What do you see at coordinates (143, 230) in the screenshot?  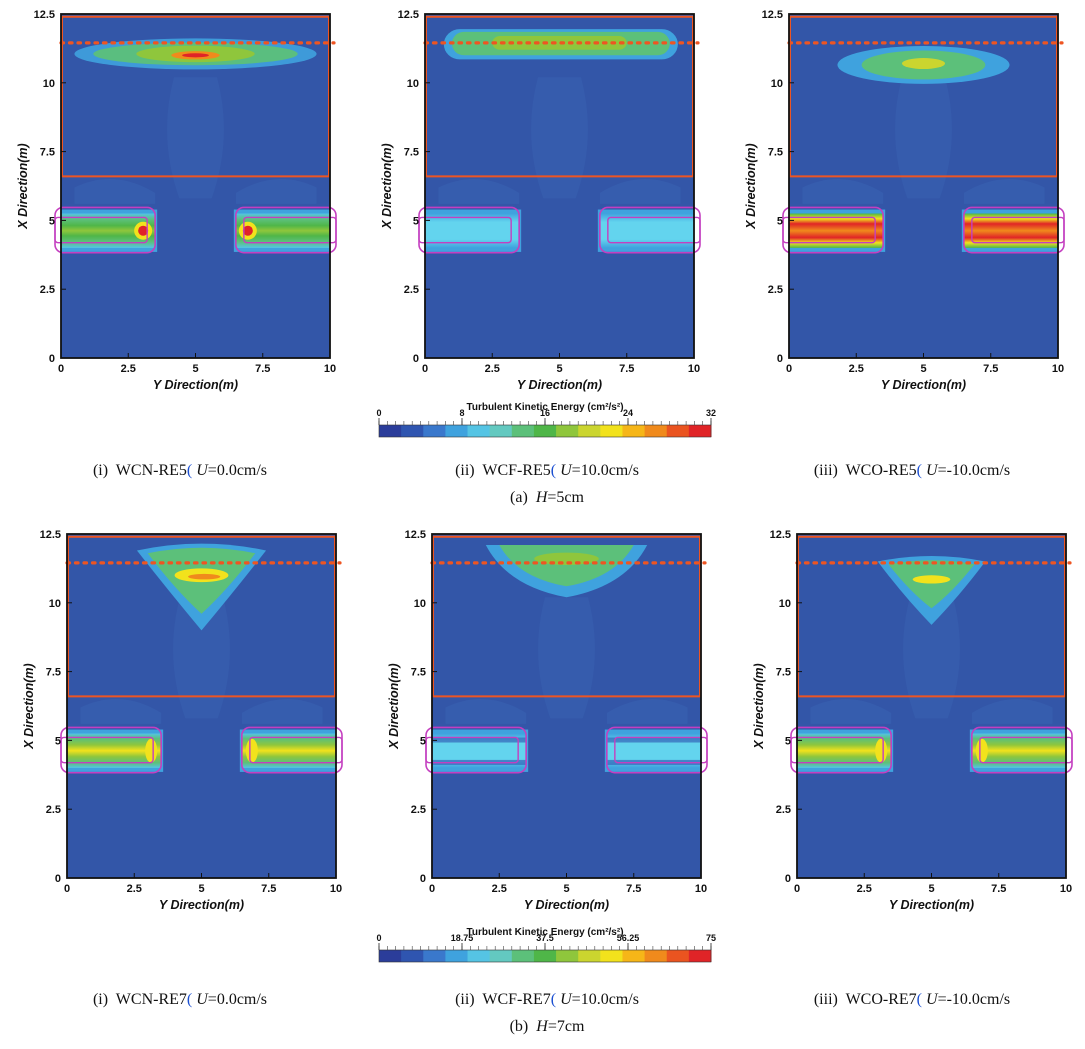 I see `obstacle-hotspot-core-left` at bounding box center [143, 230].